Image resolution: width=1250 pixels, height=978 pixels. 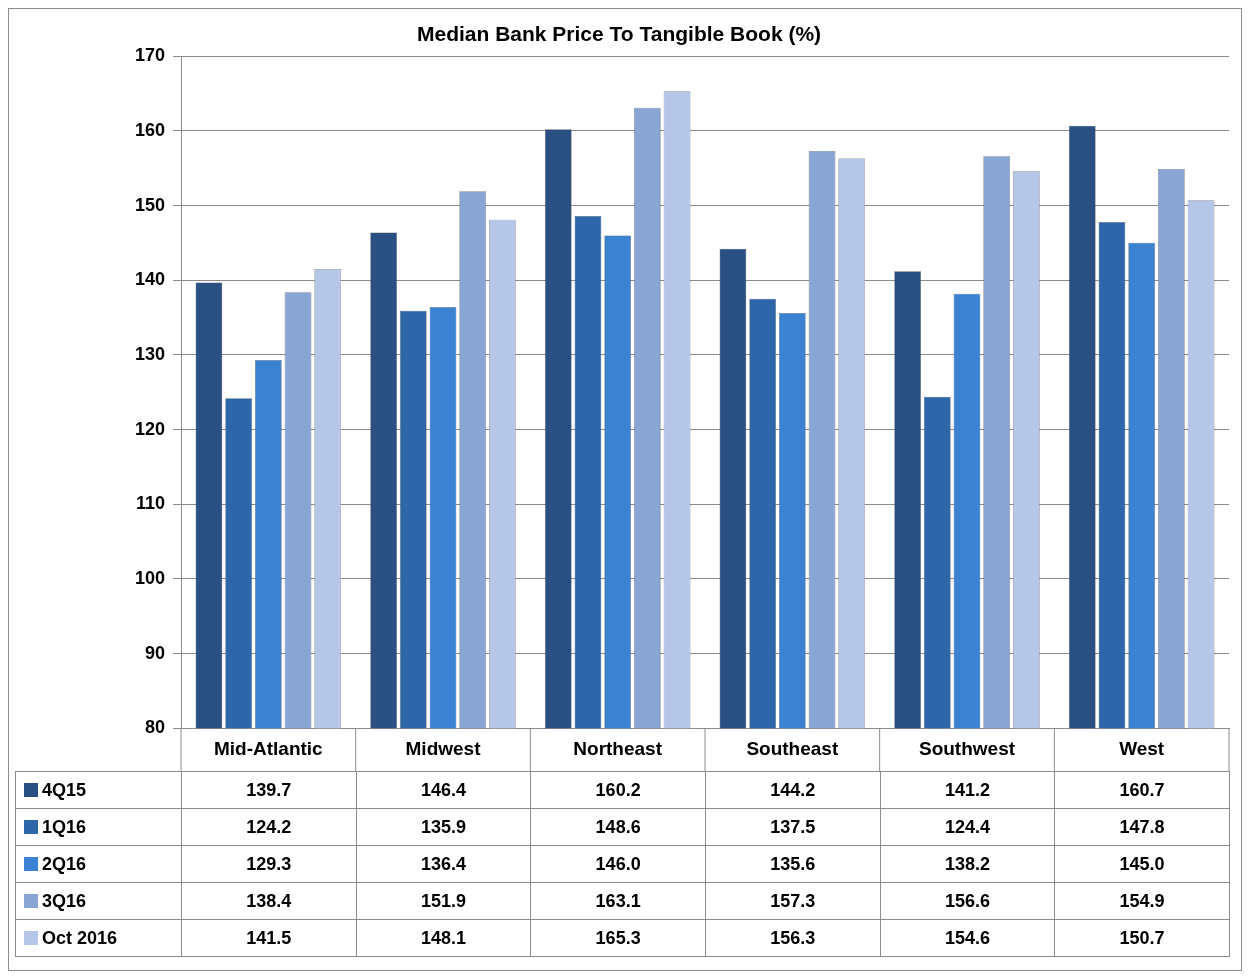 What do you see at coordinates (1142, 827) in the screenshot?
I see `data-label: 147.8` at bounding box center [1142, 827].